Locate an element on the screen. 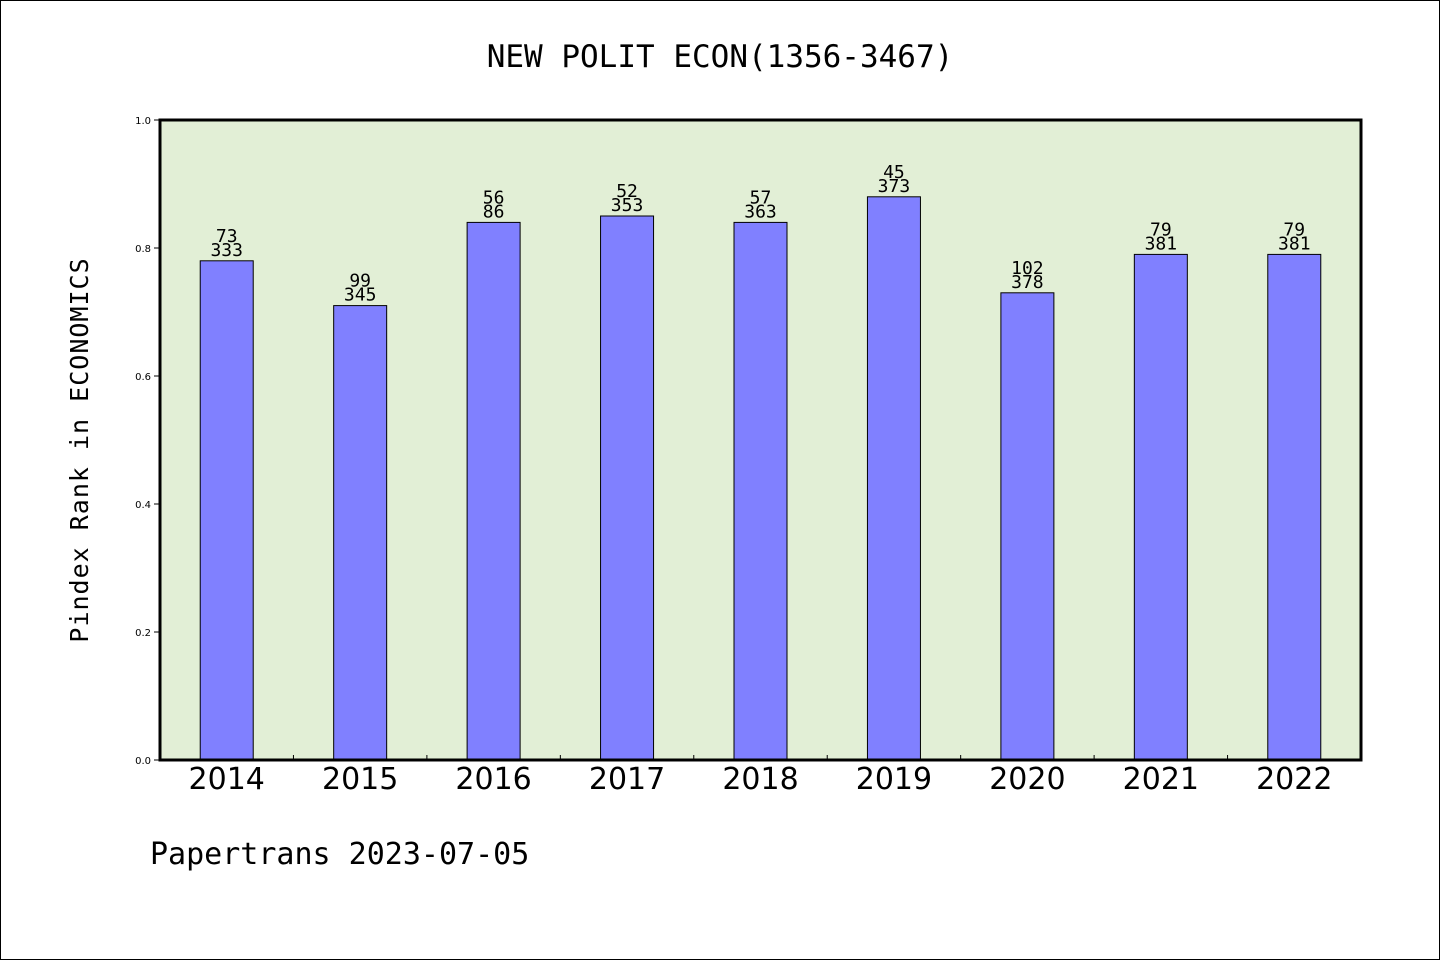  rank-label-2016: 56 is located at coordinates (494, 197).